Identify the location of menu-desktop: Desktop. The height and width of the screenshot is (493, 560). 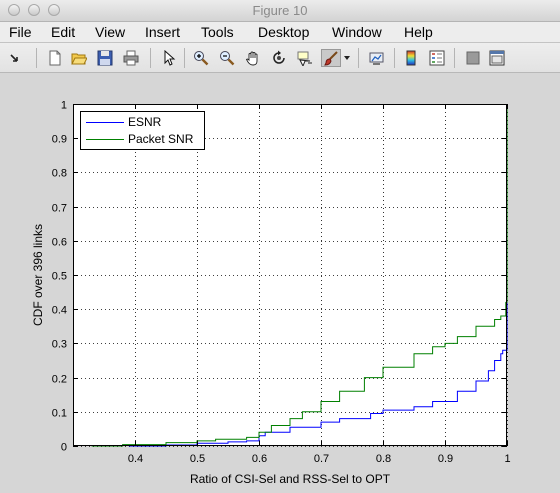
(284, 32).